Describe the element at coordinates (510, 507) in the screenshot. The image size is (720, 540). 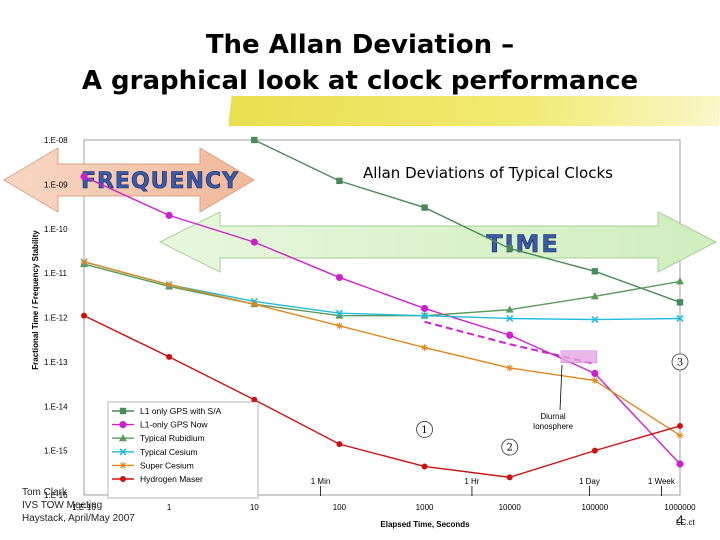
I see `x-tick-label: 10000` at that location.